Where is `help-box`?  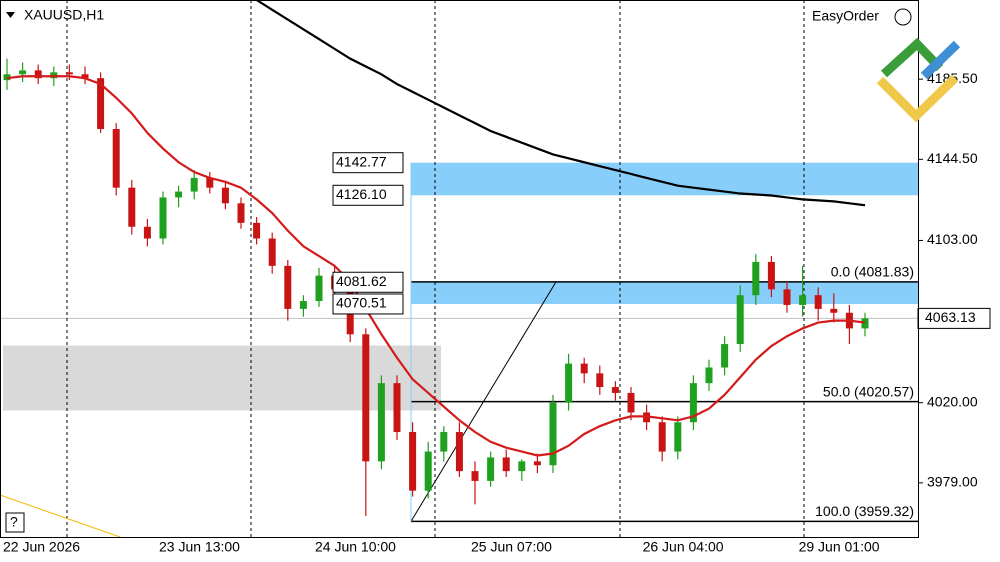 help-box is located at coordinates (15, 522).